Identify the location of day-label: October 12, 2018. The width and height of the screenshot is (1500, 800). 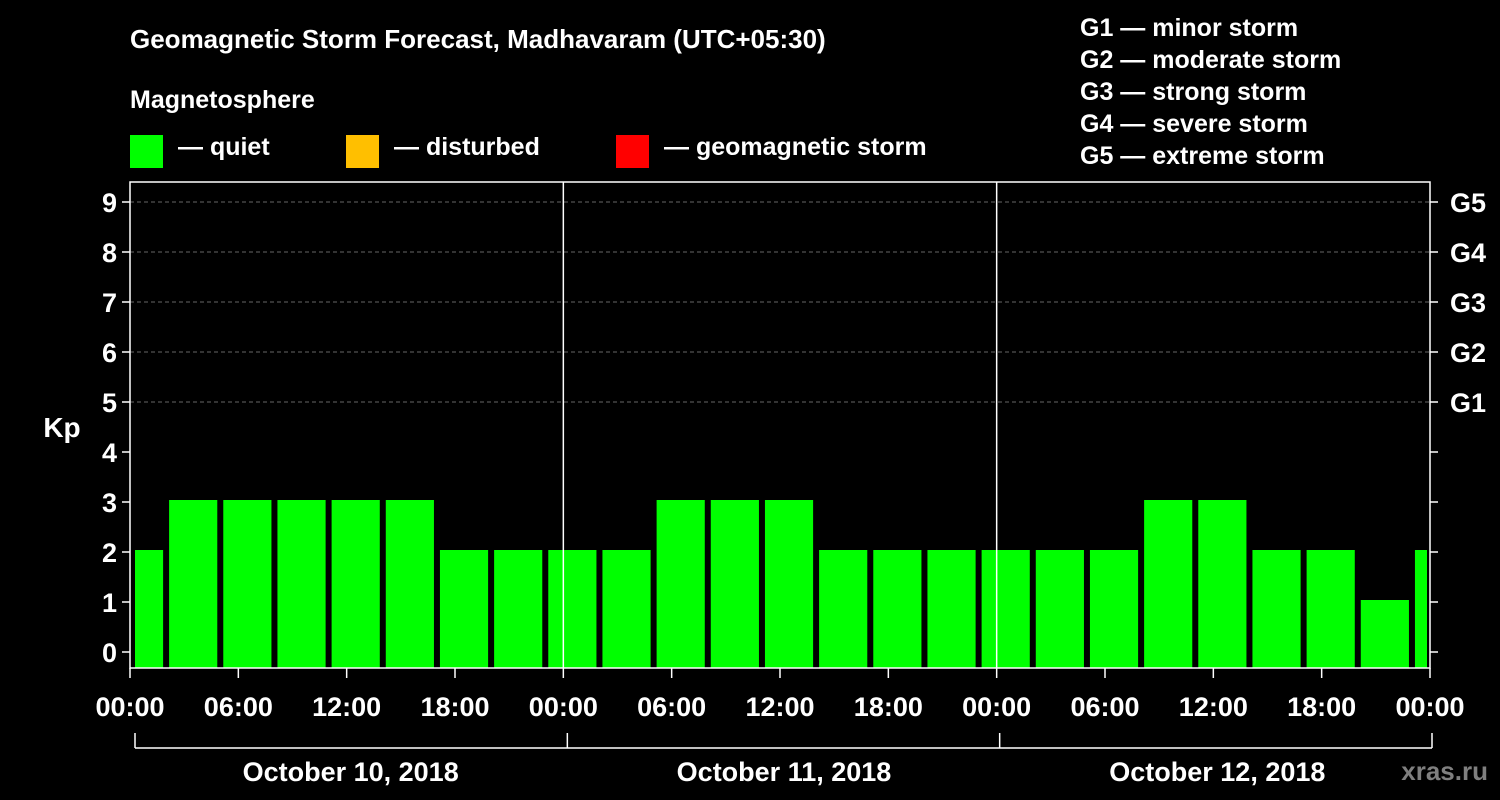
(1217, 772).